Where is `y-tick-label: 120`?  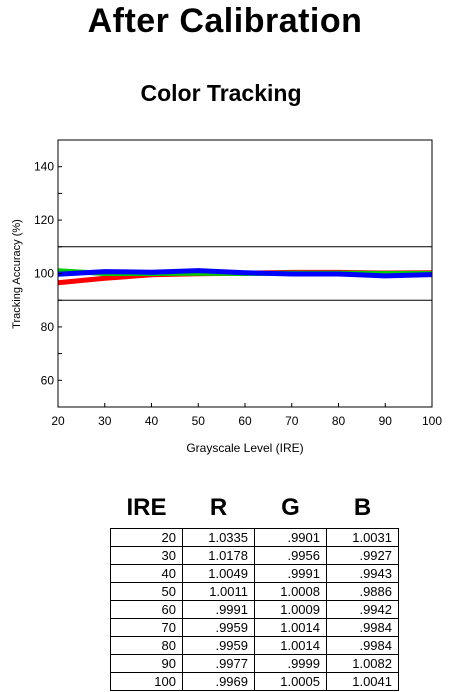 y-tick-label: 120 is located at coordinates (44, 220).